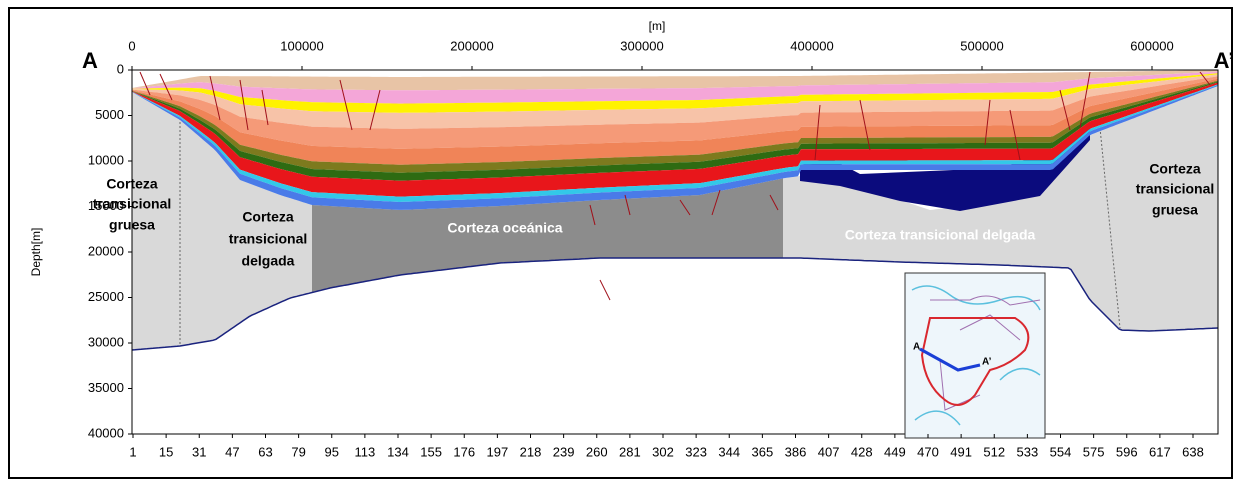  I want to click on inset-map: A A’, so click(975, 355).